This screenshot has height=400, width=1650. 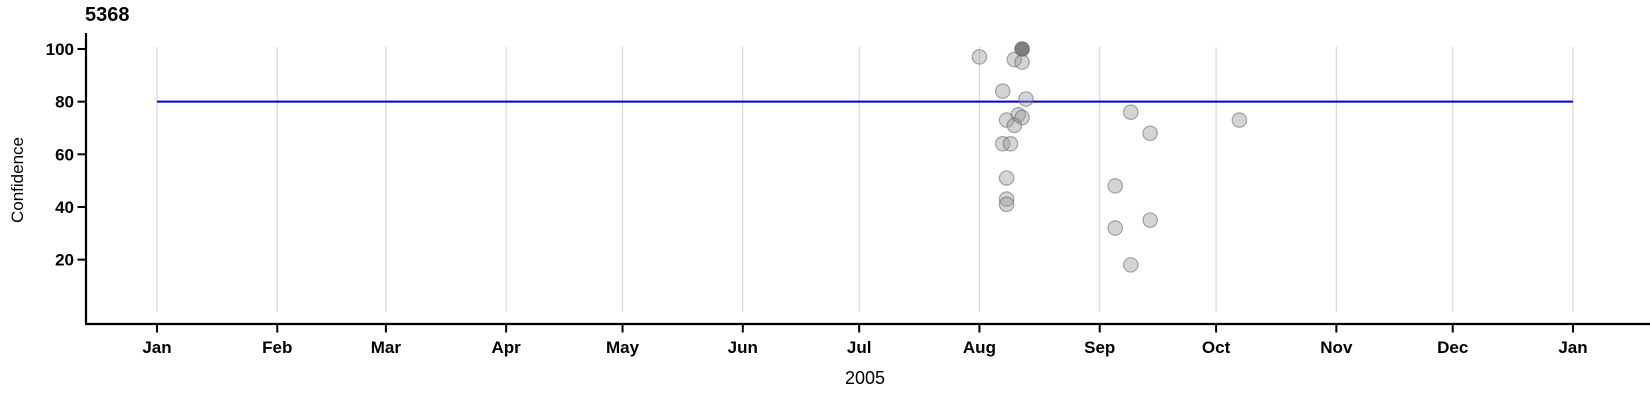 What do you see at coordinates (1216, 347) in the screenshot?
I see `x-tick-label: Oct` at bounding box center [1216, 347].